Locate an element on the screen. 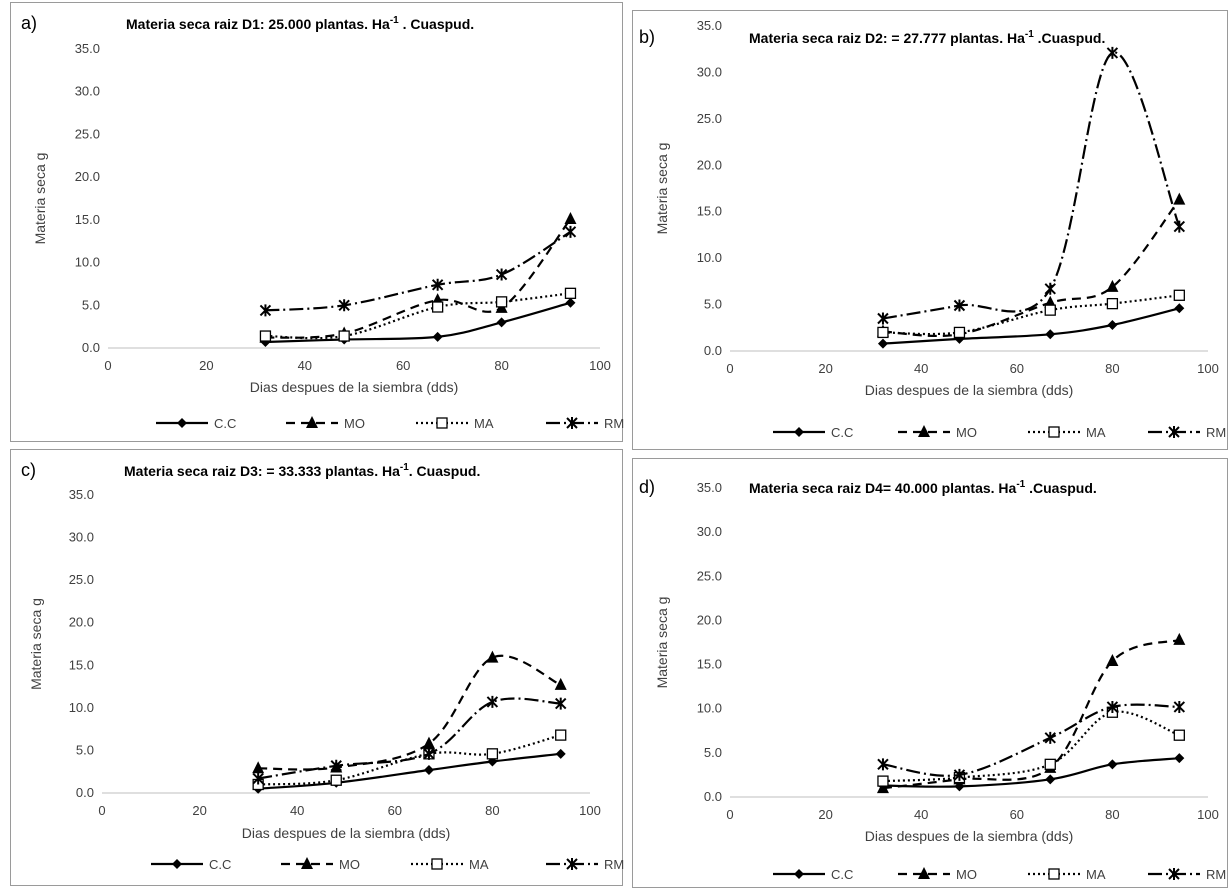 The image size is (1228, 889). title-tail: . Cuaspud. is located at coordinates (445, 471).